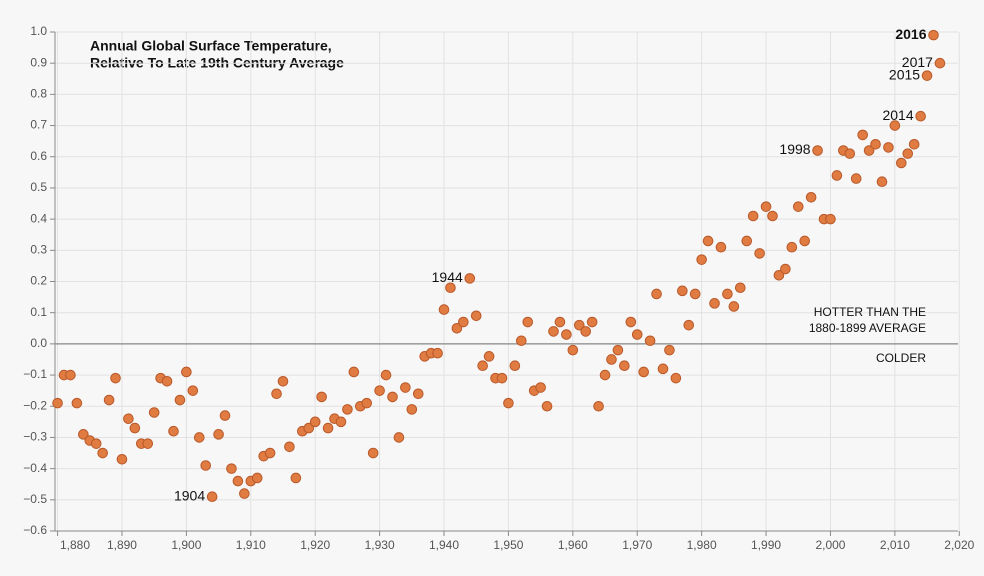 The width and height of the screenshot is (984, 576). What do you see at coordinates (766, 545) in the screenshot?
I see `x-tick-label: 1,990` at bounding box center [766, 545].